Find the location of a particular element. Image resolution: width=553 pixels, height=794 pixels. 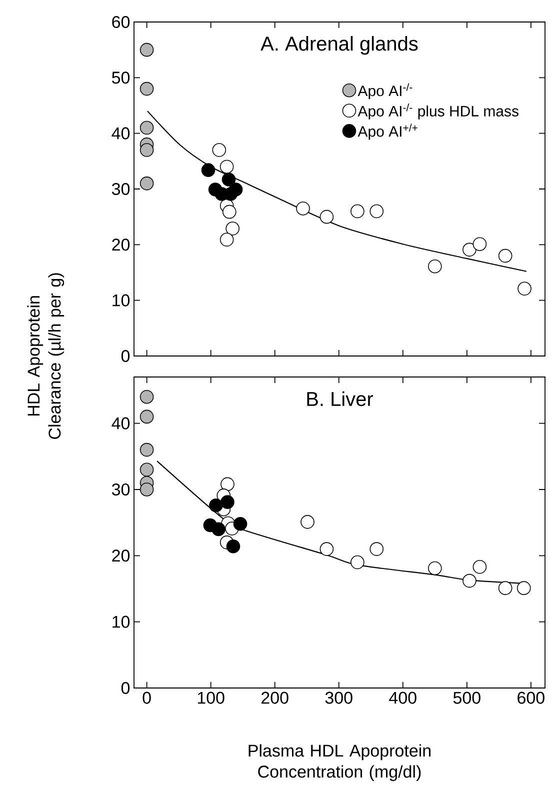

x-tick-label: 500 is located at coordinates (466, 698).